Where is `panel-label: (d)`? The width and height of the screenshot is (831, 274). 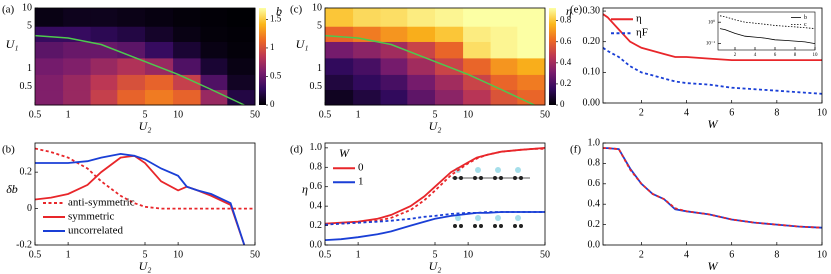
panel-label: (d) is located at coordinates (296, 150).